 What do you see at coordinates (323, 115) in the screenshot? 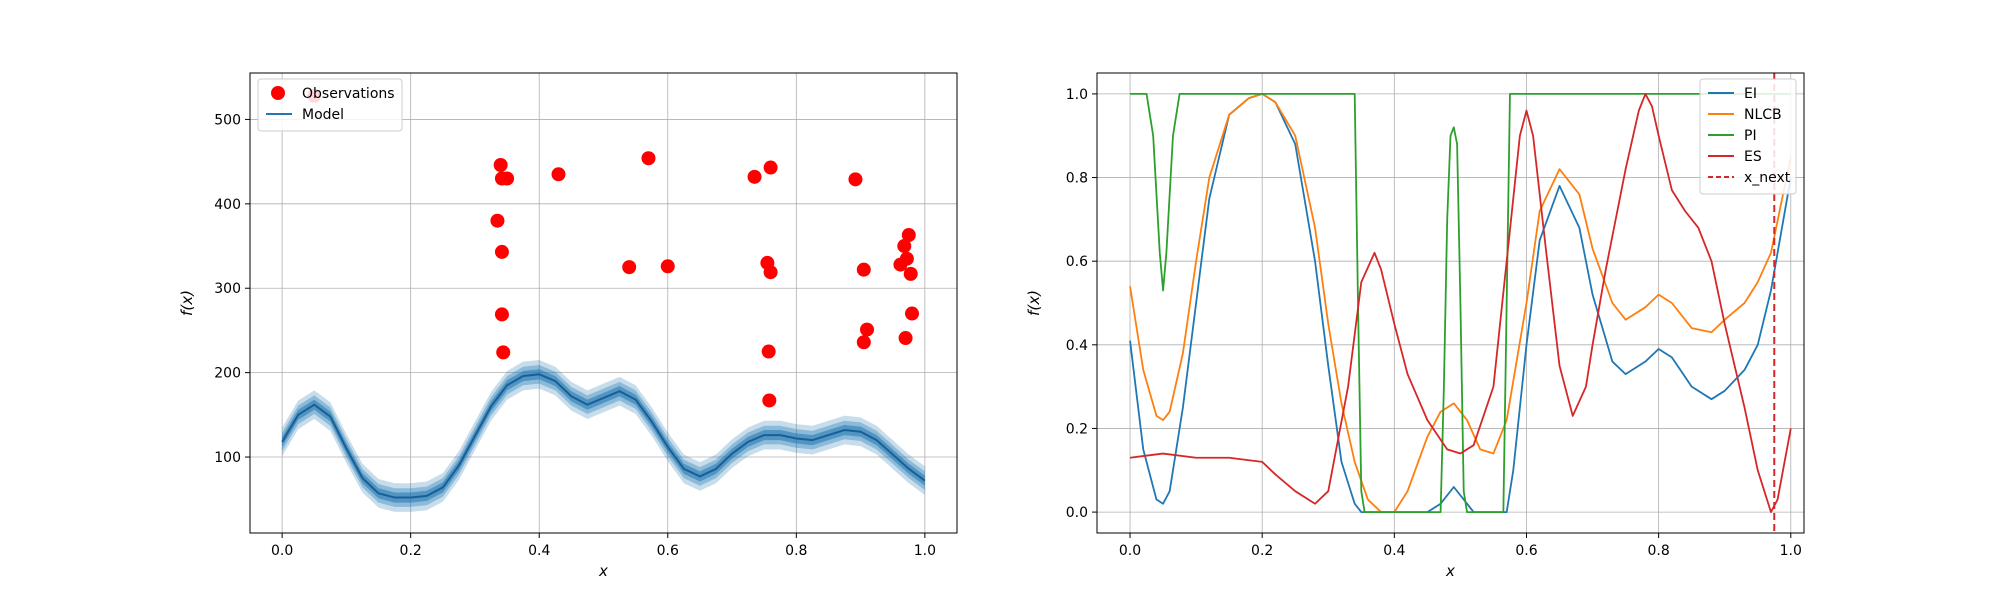
I see `legend-label: Model` at bounding box center [323, 115].